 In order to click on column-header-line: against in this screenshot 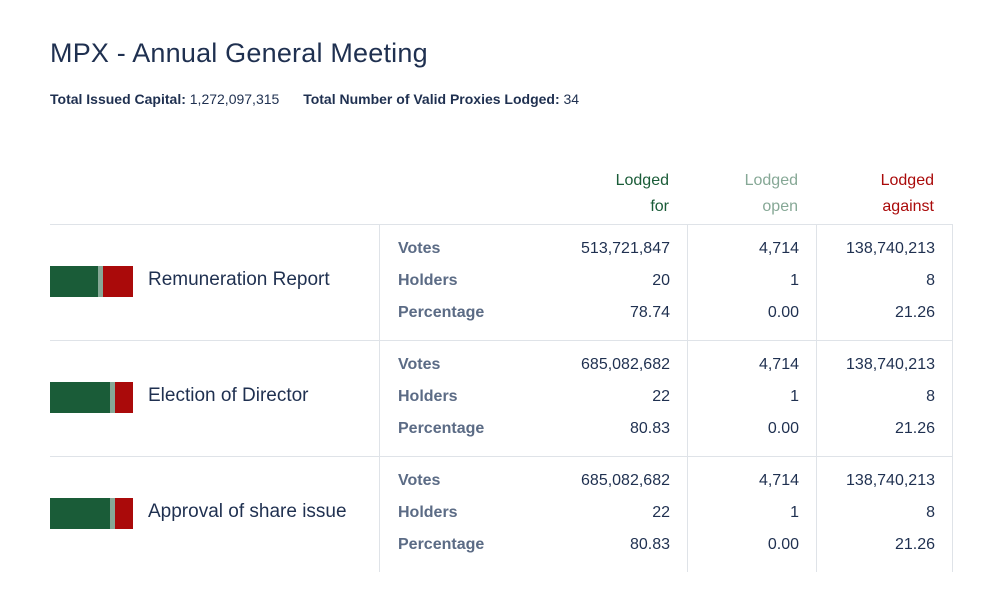, I will do `click(908, 206)`.